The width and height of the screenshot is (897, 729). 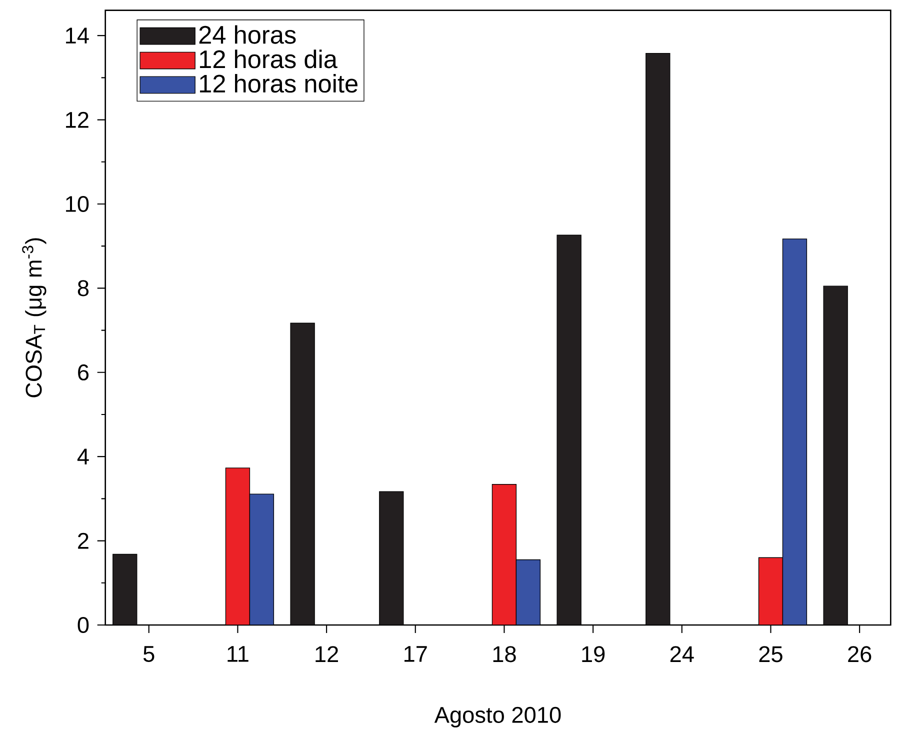 I want to click on x-tick-label: 17, so click(x=415, y=654).